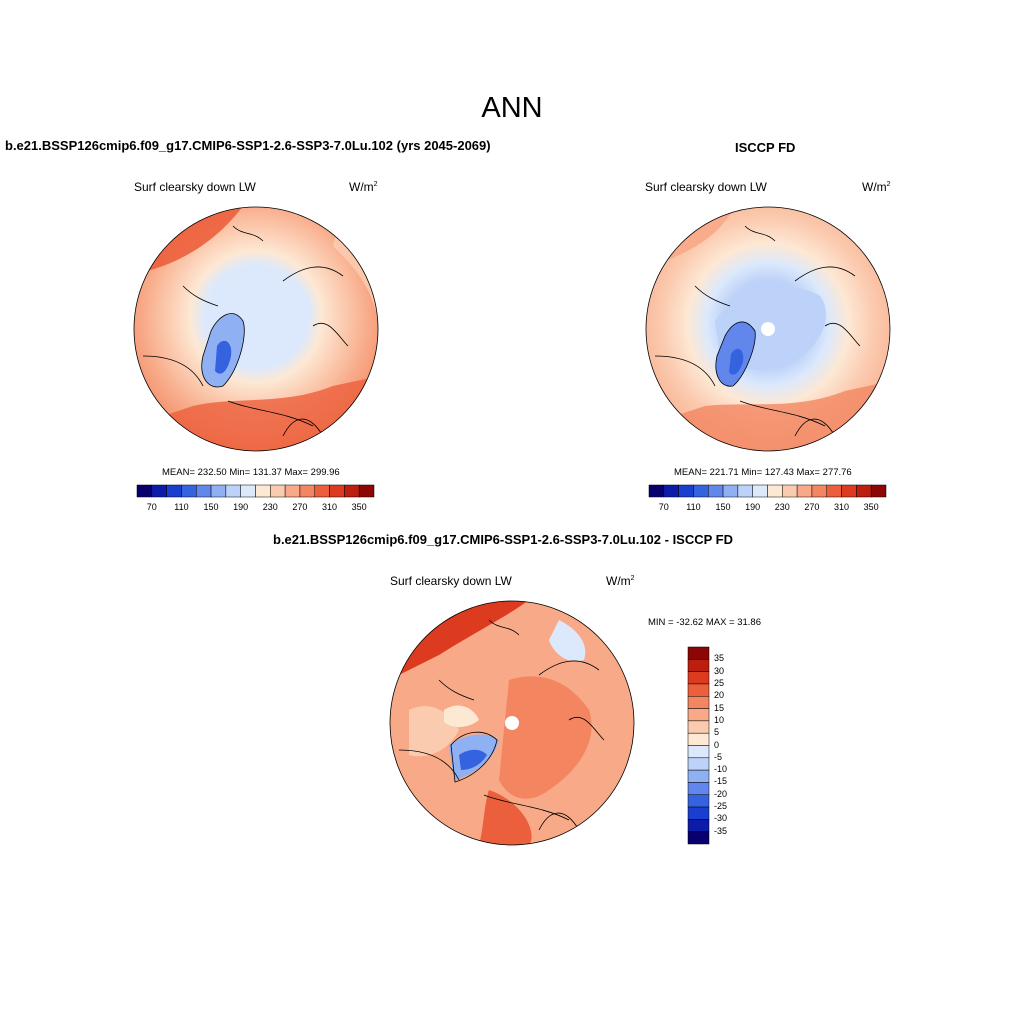 The image size is (1024, 1024). What do you see at coordinates (734, 745) in the screenshot?
I see `diff-colorbar-labels: 35 30 25 20 15 10 5 0 -5 -10 -15 -20 -25 -30 -35` at bounding box center [734, 745].